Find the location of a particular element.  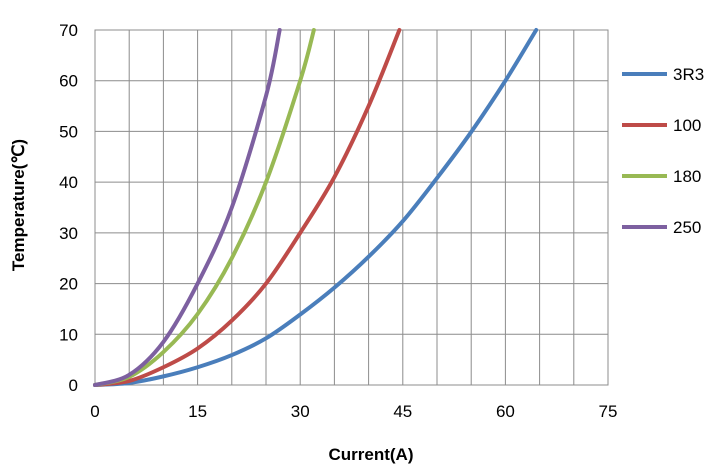

x-tick-label: 30 is located at coordinates (300, 411).